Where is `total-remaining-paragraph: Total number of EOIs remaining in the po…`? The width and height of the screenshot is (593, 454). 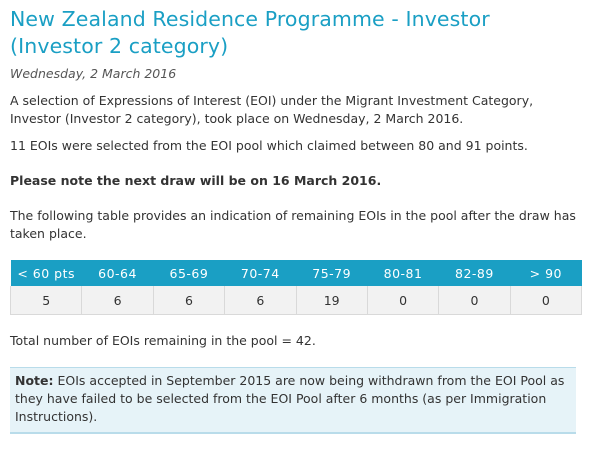 total-remaining-paragraph: Total number of EOIs remaining in the po… is located at coordinates (163, 340).